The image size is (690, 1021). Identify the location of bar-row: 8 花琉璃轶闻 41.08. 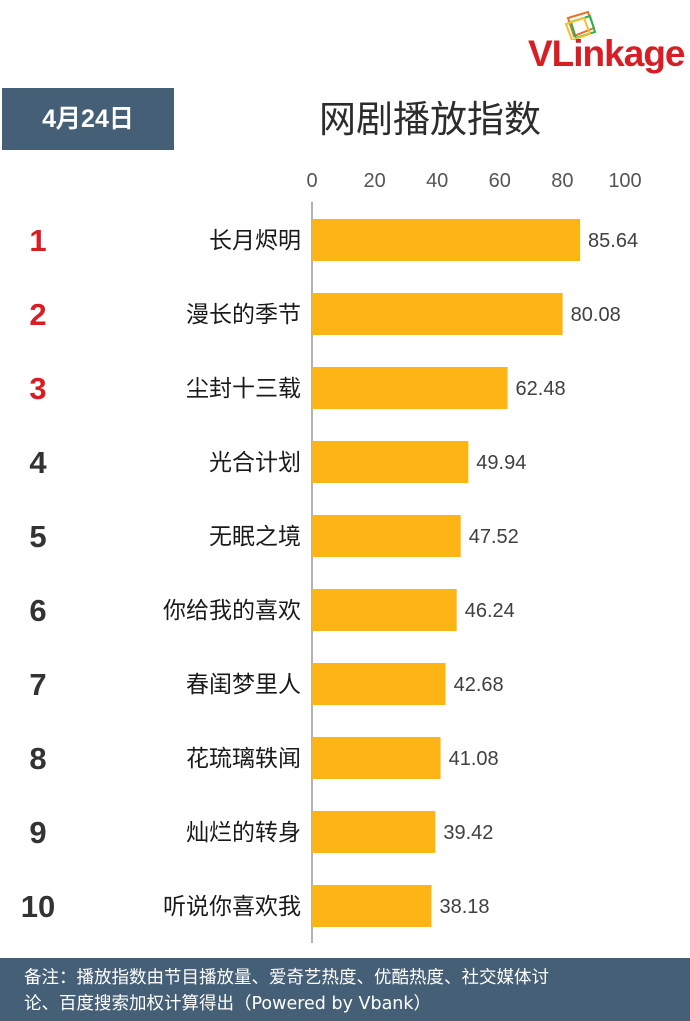
(264, 758).